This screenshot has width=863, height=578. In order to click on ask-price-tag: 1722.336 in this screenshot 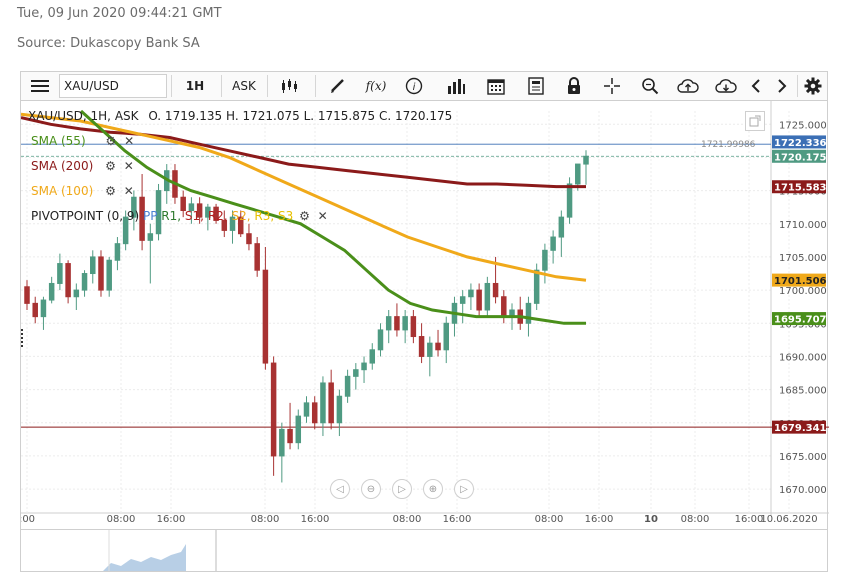, I will do `click(799, 142)`.